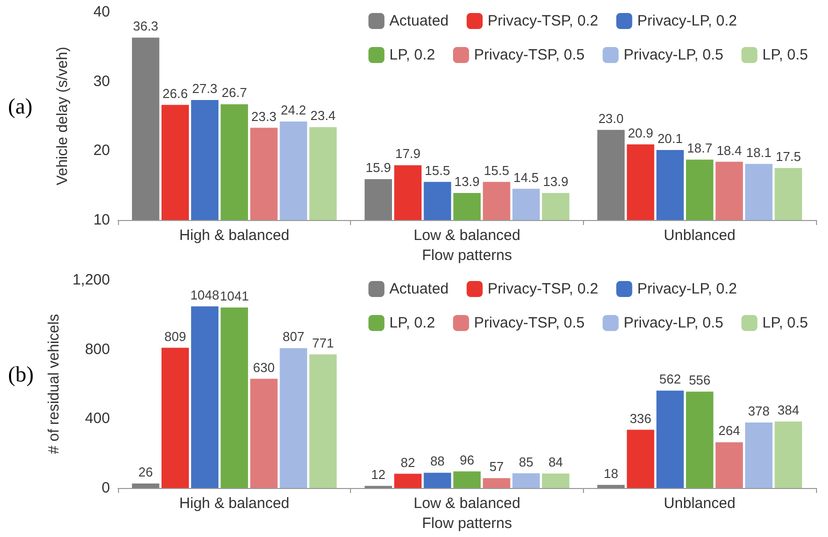  Describe the element at coordinates (145, 472) in the screenshot. I see `data-label: 26` at that location.